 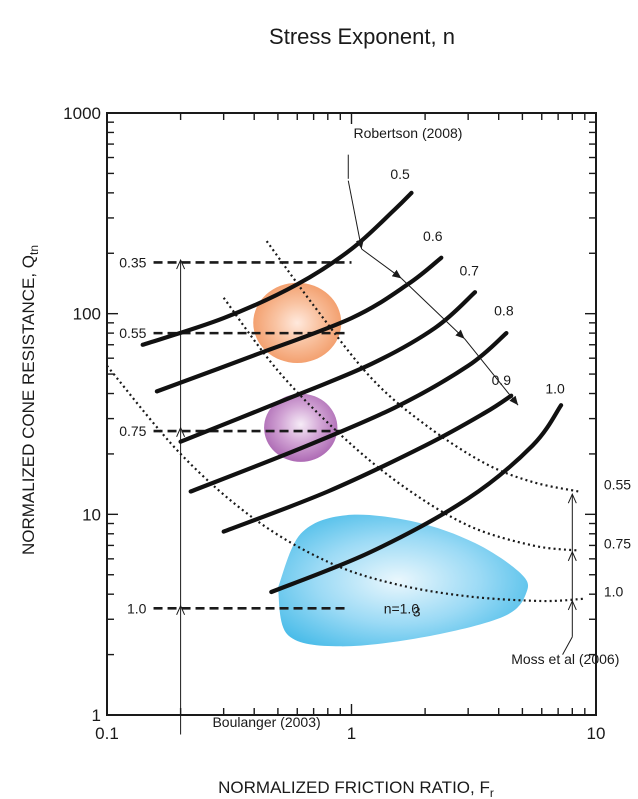 What do you see at coordinates (82, 113) in the screenshot?
I see `y-tick-label: 1000` at bounding box center [82, 113].